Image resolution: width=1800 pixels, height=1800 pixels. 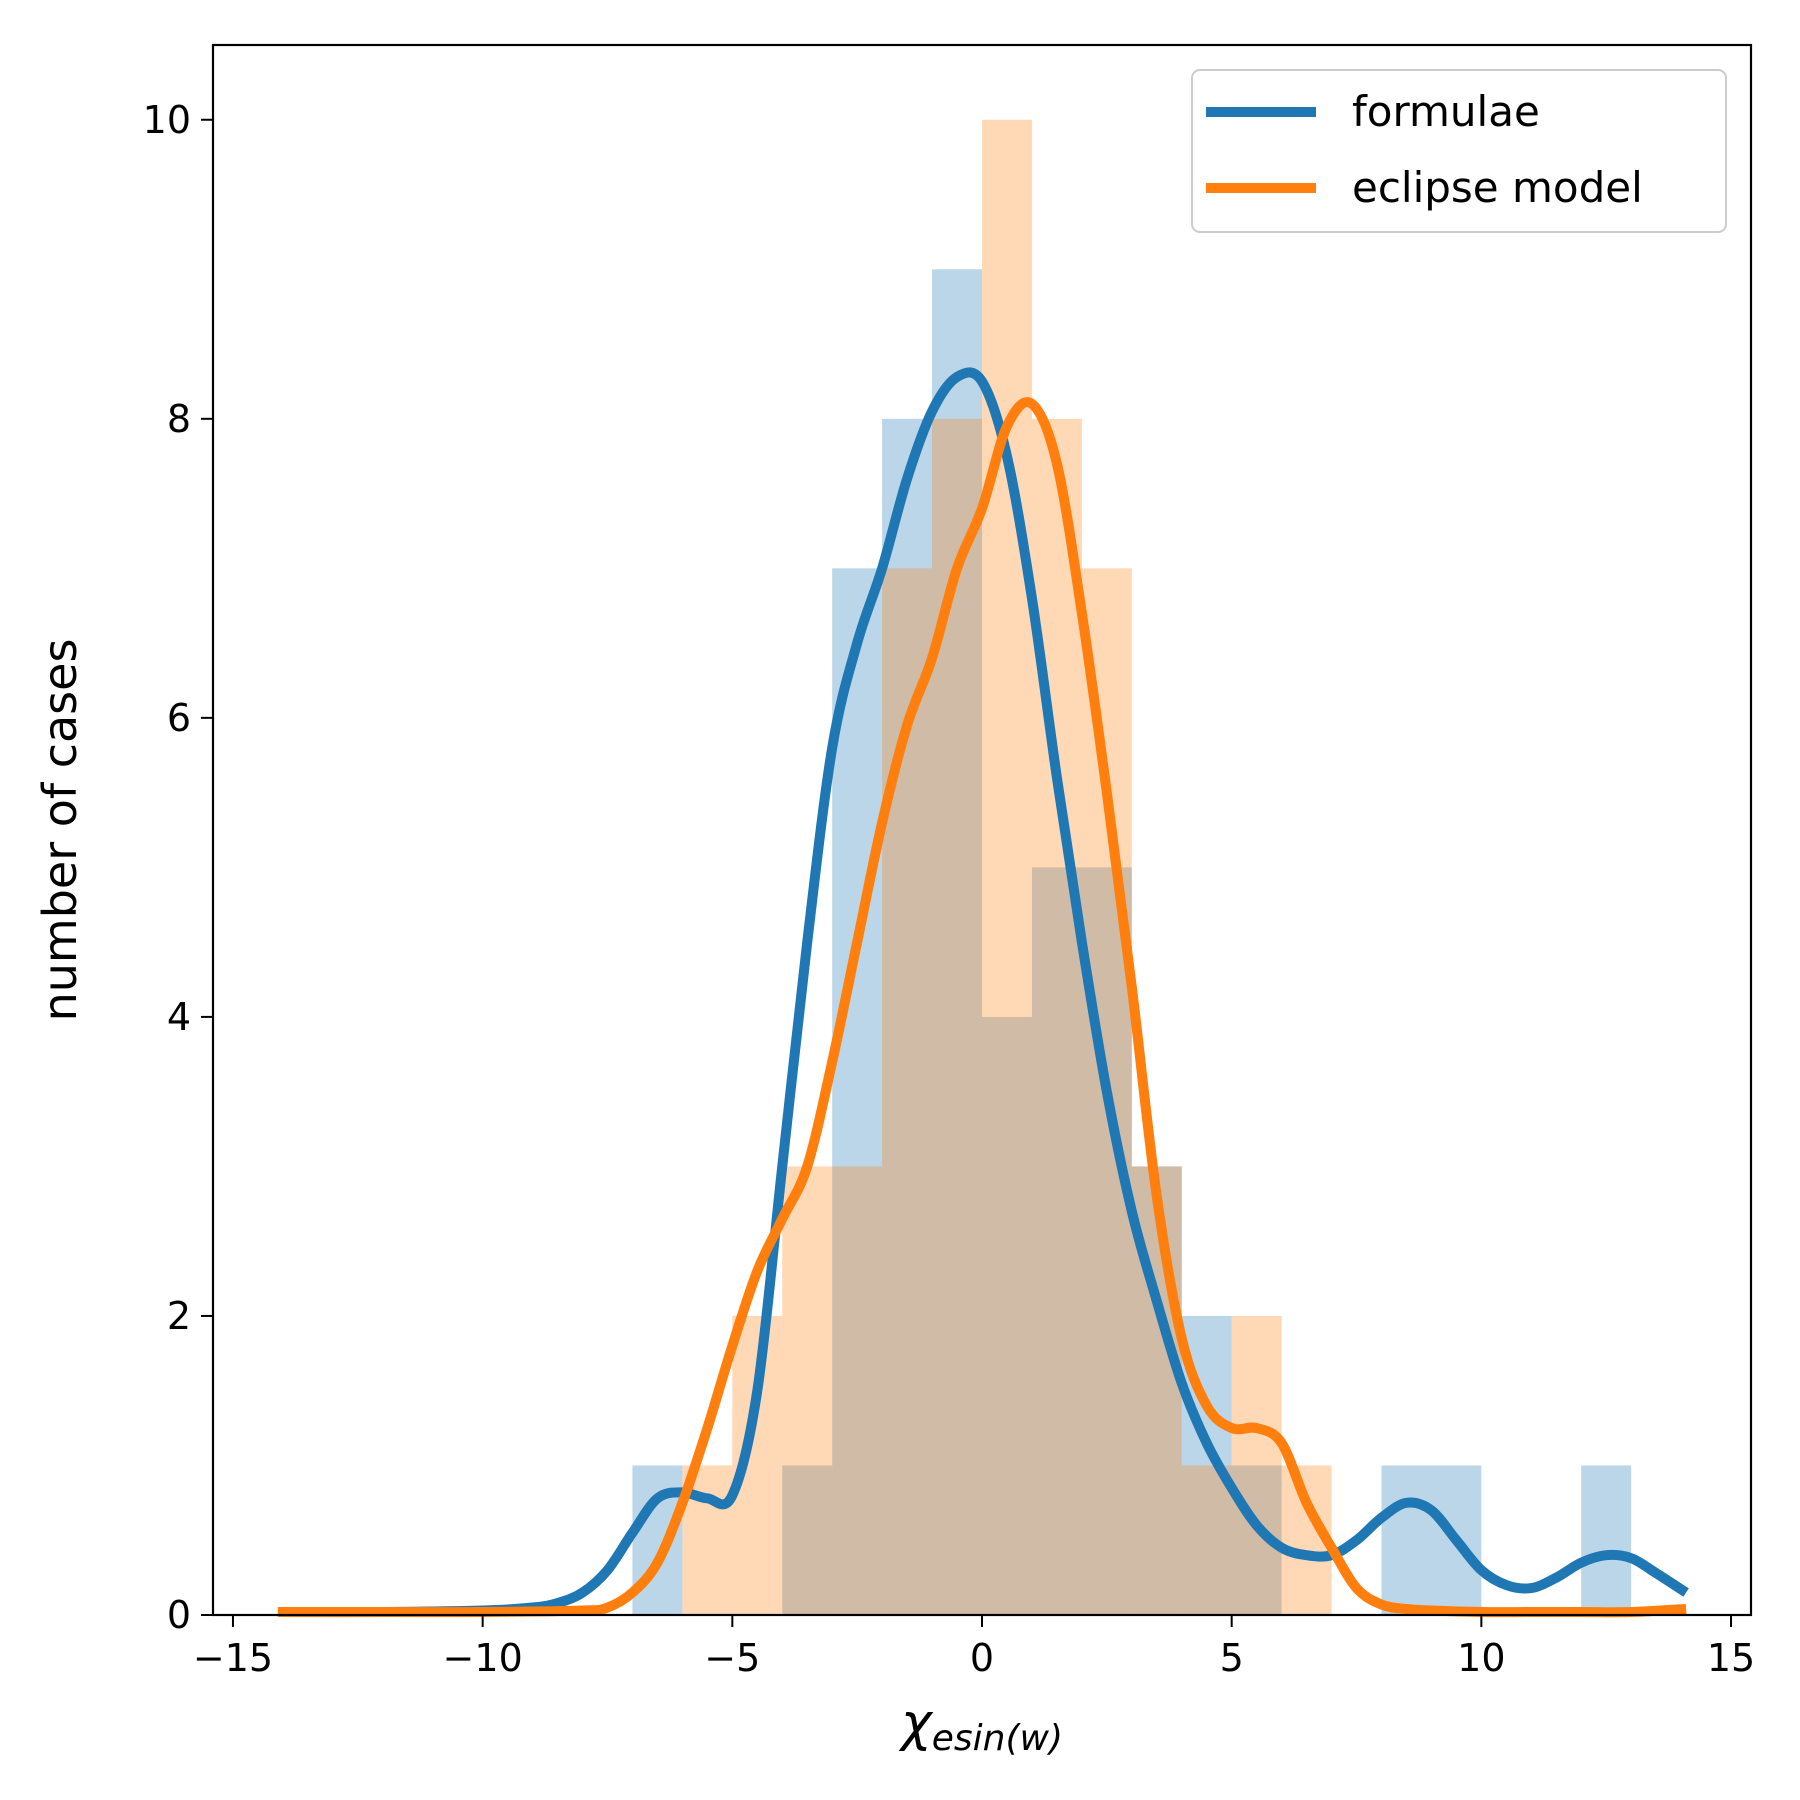 What do you see at coordinates (732, 1658) in the screenshot?
I see `x-tick-label: −5` at bounding box center [732, 1658].